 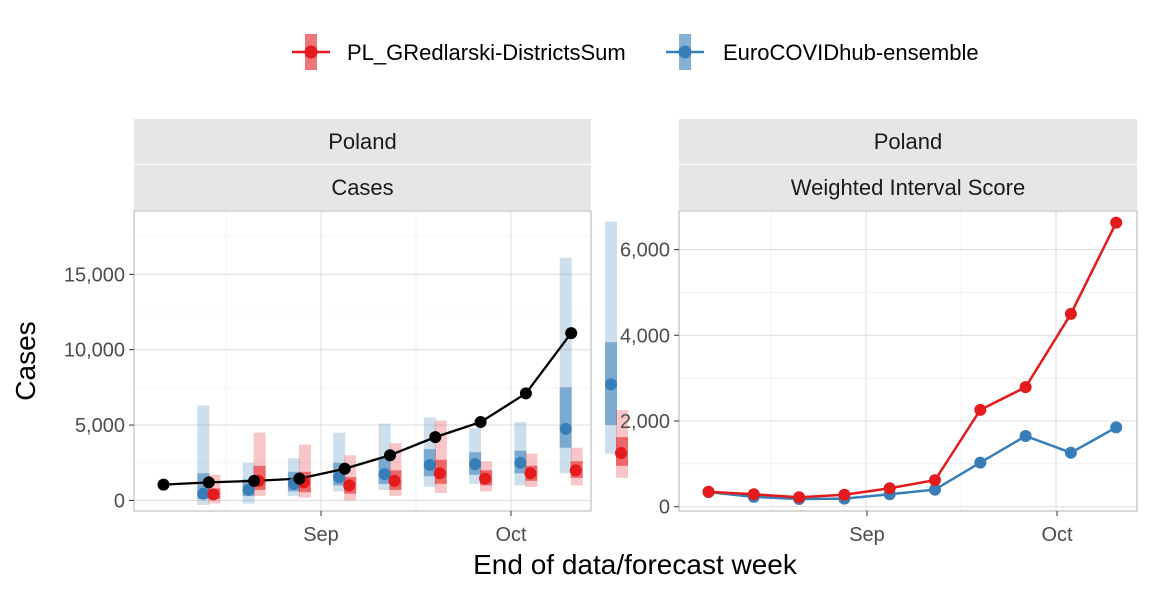 I want to click on strip-location-wis, so click(x=908, y=141).